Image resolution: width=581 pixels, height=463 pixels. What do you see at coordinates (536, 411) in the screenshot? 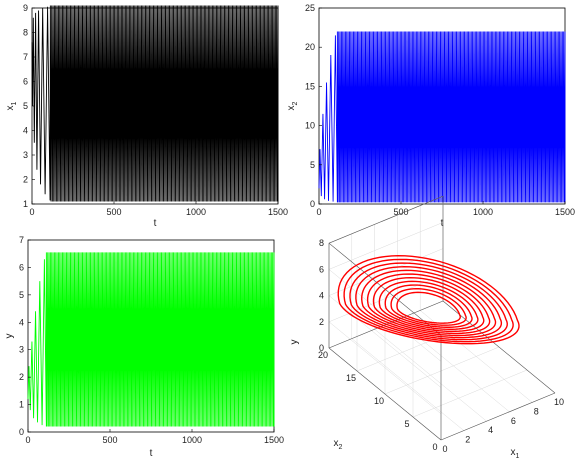
I see `x1-tick-label: 8` at bounding box center [536, 411].